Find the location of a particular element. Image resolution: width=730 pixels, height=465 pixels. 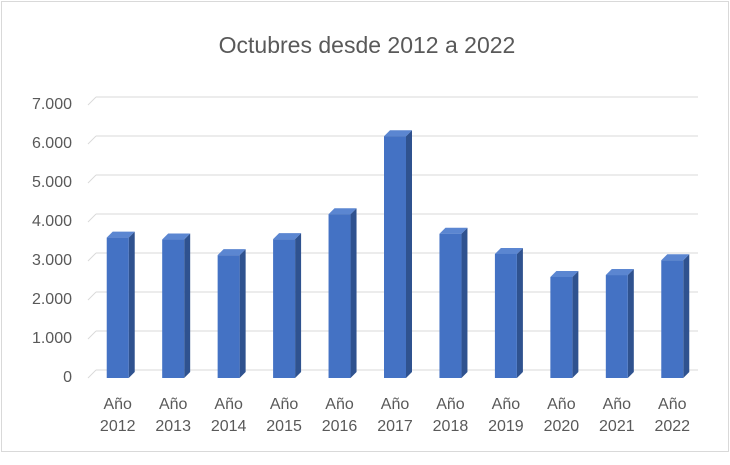

y-tick-label: 7.000 is located at coordinates (52, 104).